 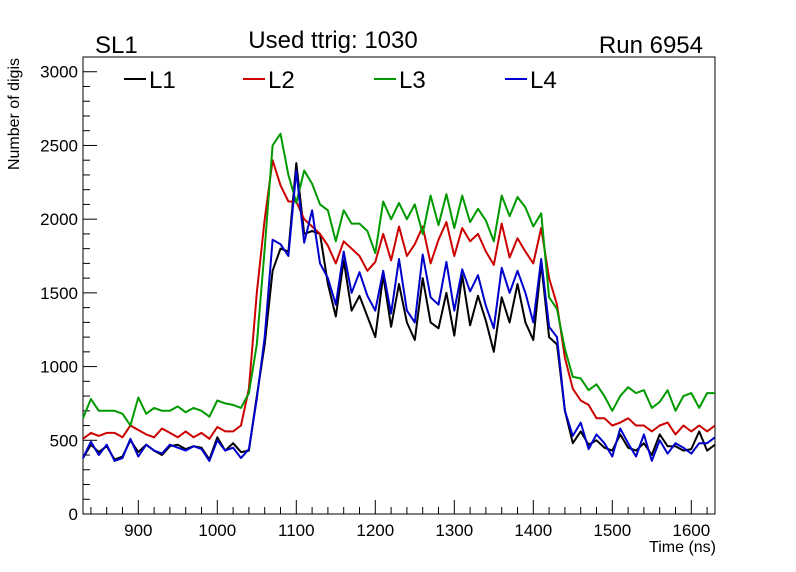 I want to click on x-tick-label: 1200, so click(x=375, y=530).